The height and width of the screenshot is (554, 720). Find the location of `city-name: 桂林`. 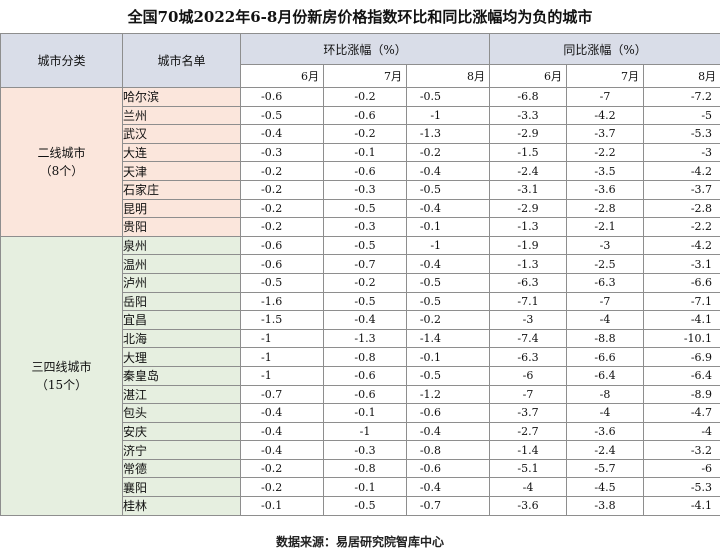

city-name: 桂林 is located at coordinates (181, 506).